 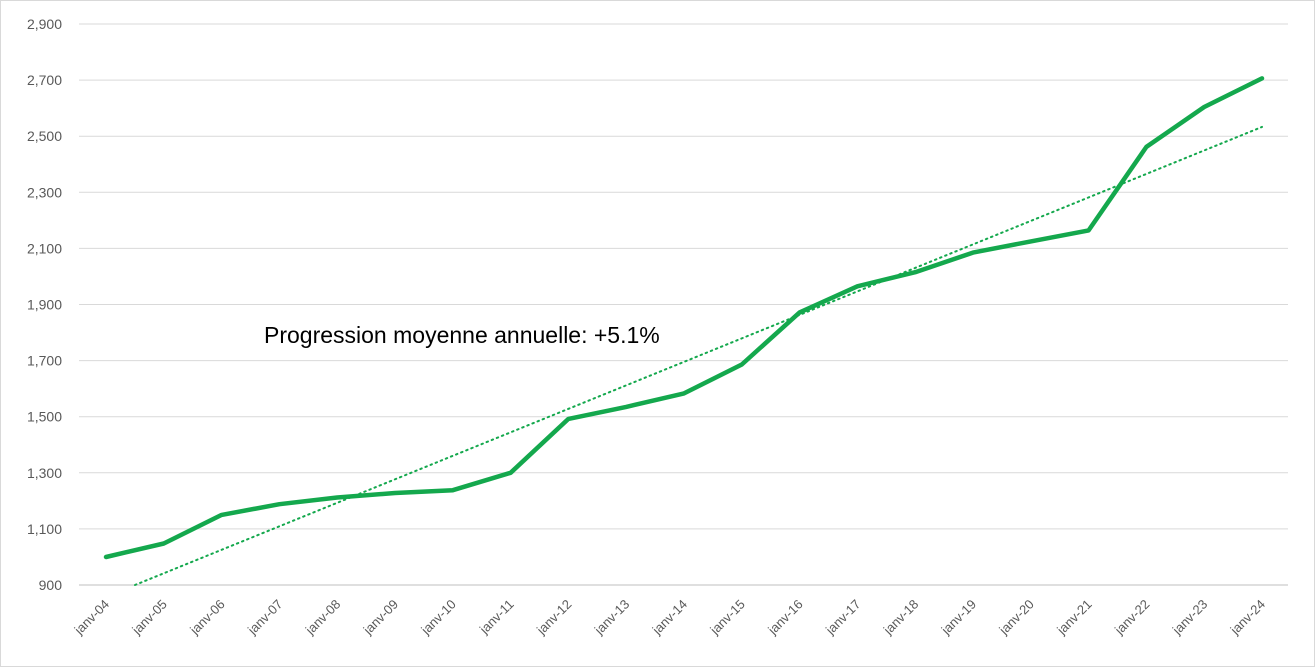 I want to click on x-tick-label: janv-09, so click(x=380, y=617).